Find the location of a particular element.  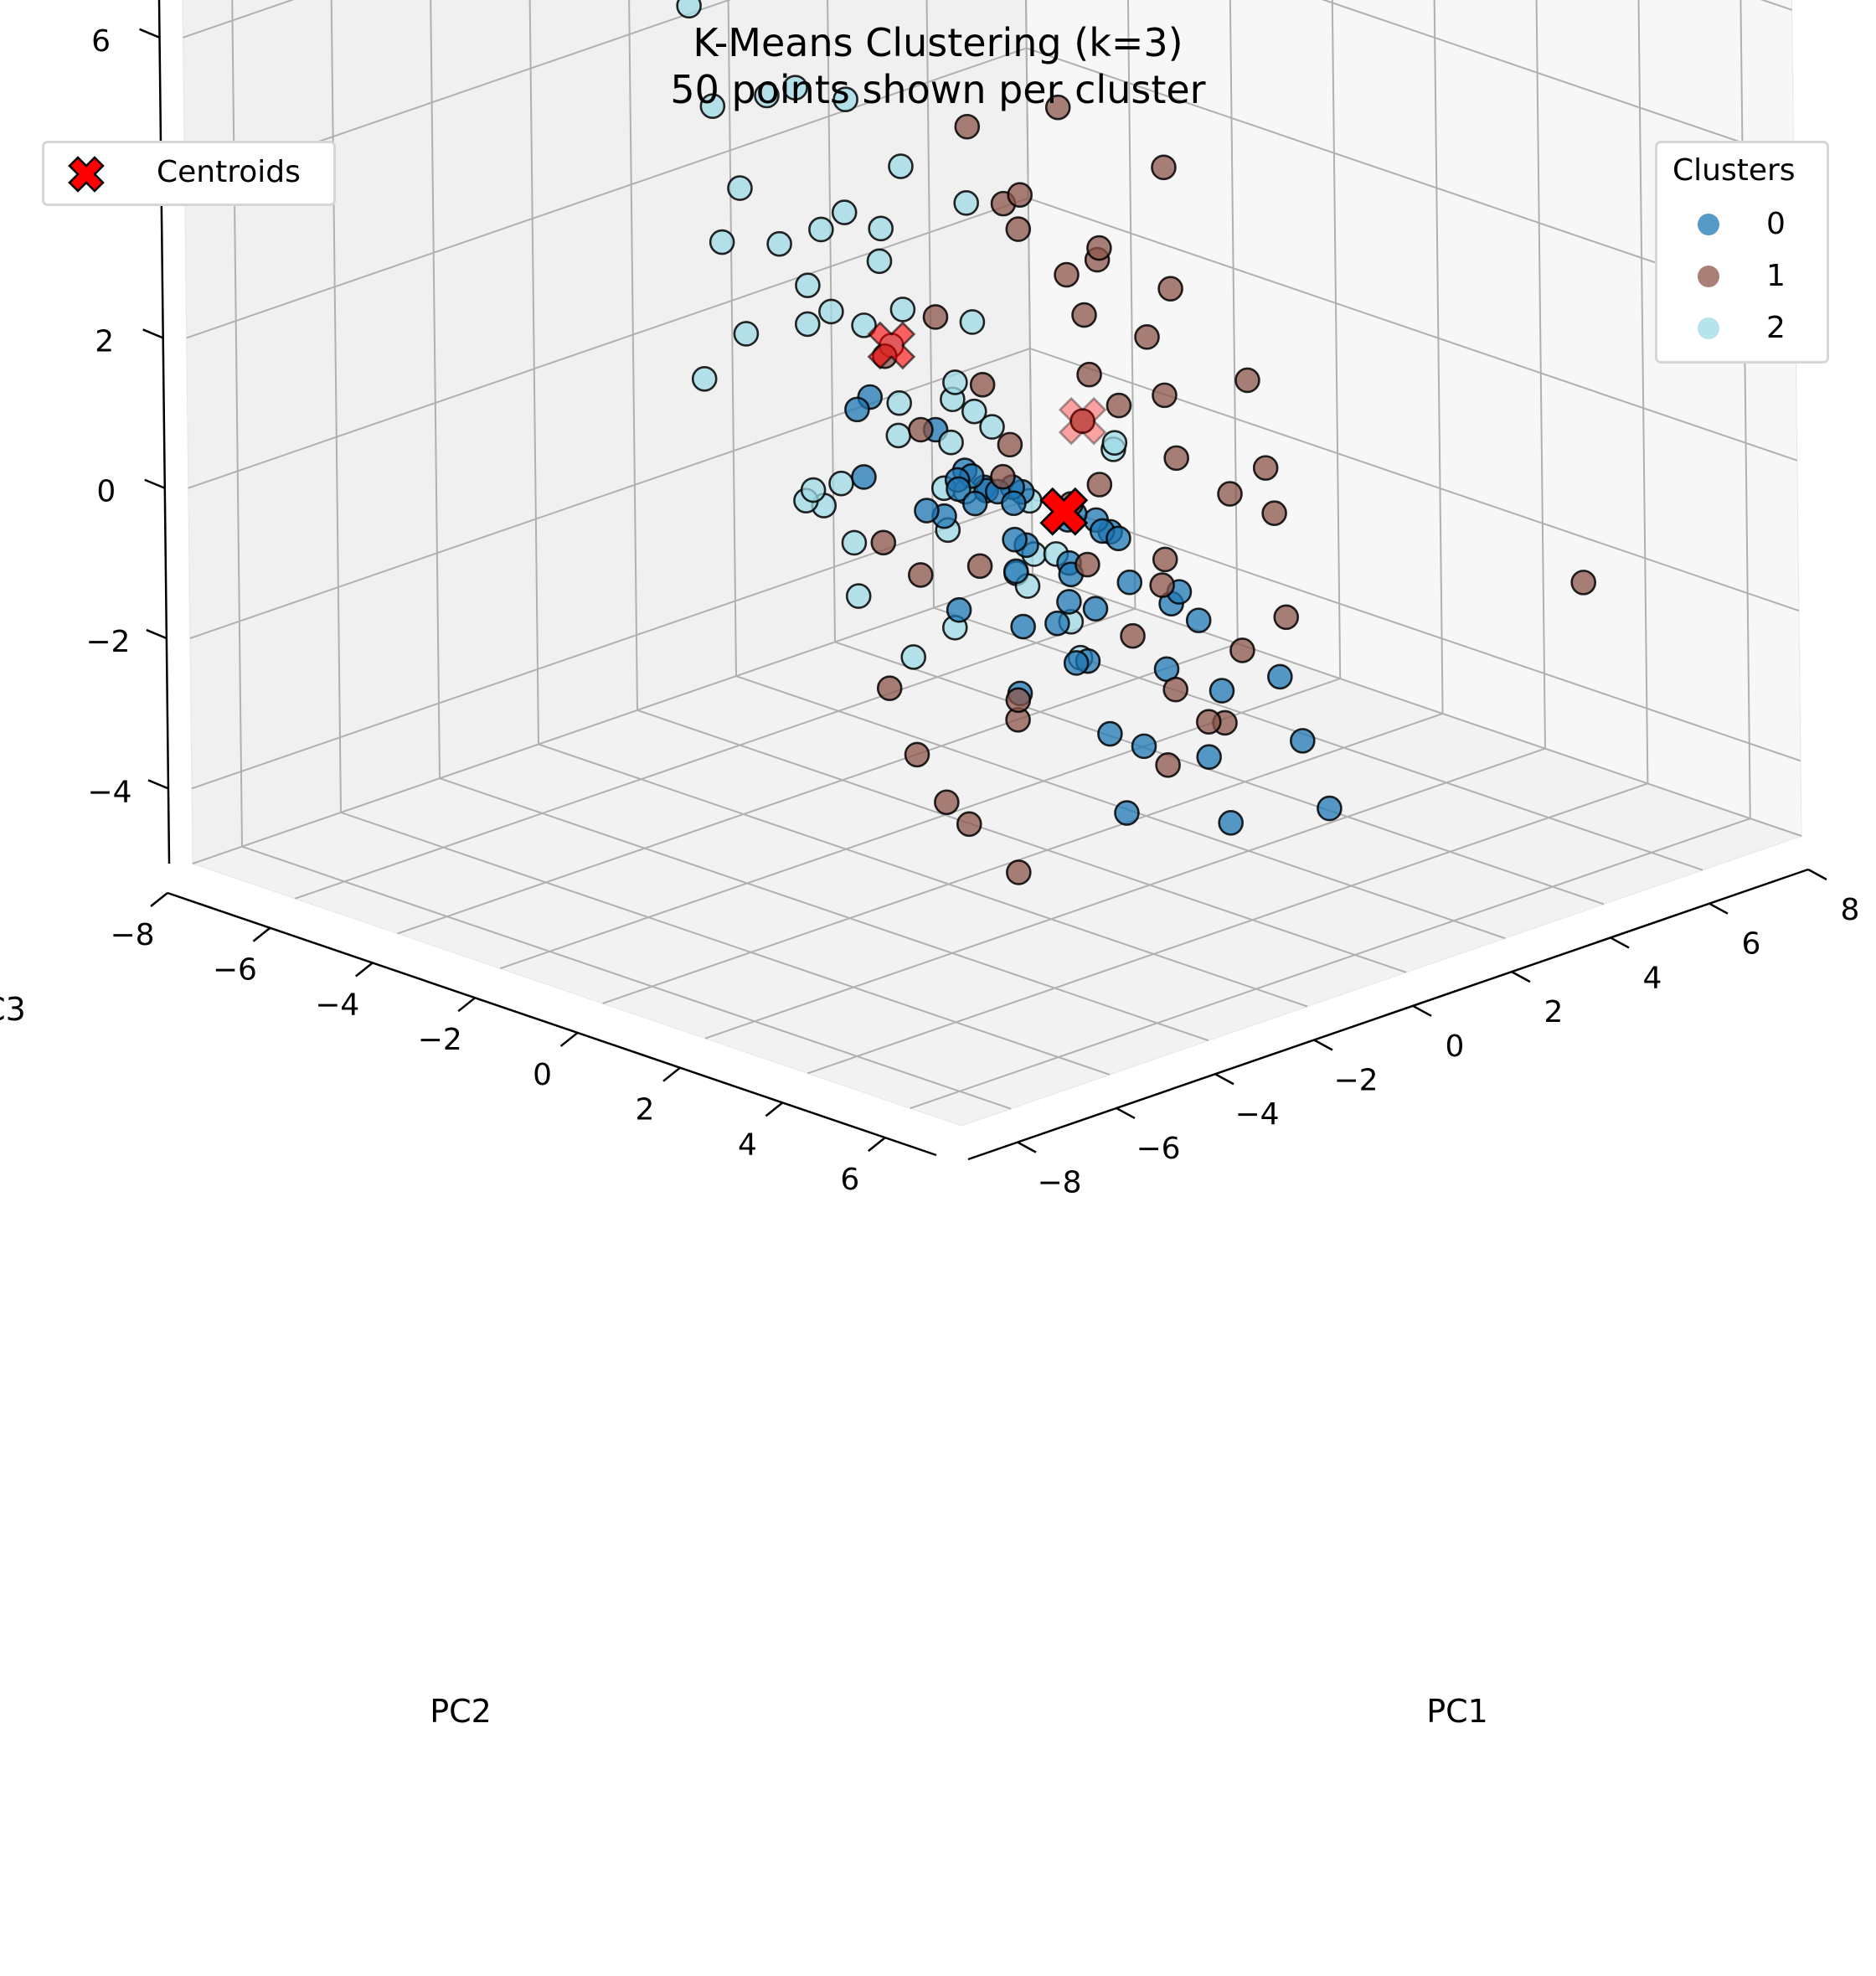

z-tick-label: 0 is located at coordinates (106, 492).